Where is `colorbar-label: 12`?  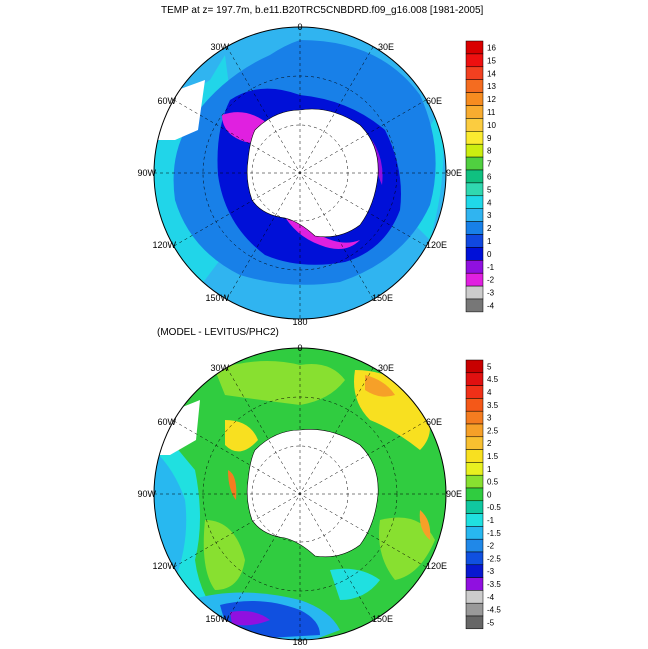 colorbar-label: 12 is located at coordinates (491, 99).